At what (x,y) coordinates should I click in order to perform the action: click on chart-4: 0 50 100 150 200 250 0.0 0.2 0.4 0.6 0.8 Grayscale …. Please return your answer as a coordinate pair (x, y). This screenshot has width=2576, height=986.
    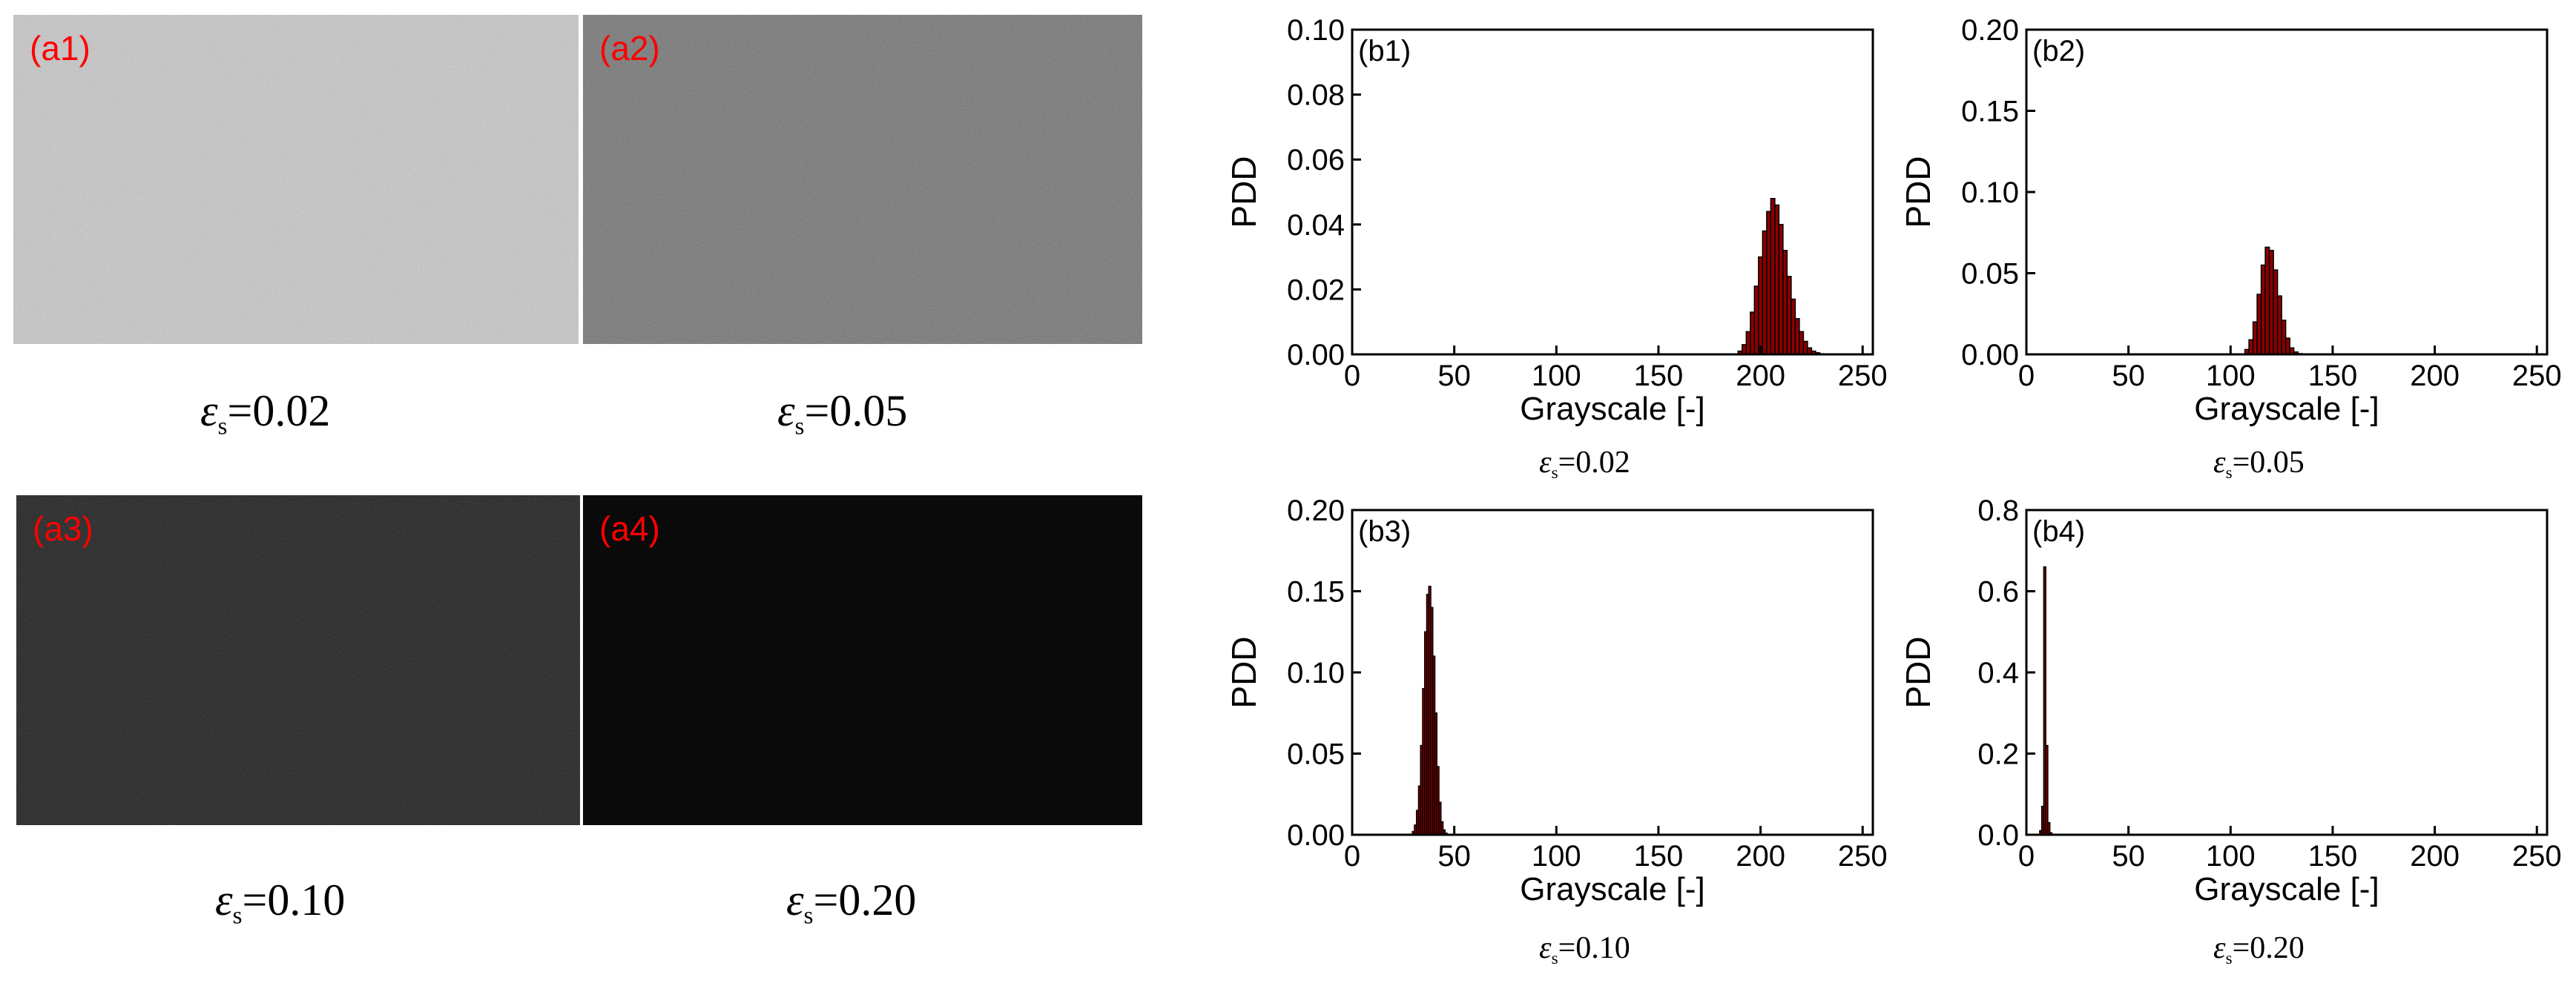
    Looking at the image, I should click on (2231, 700).